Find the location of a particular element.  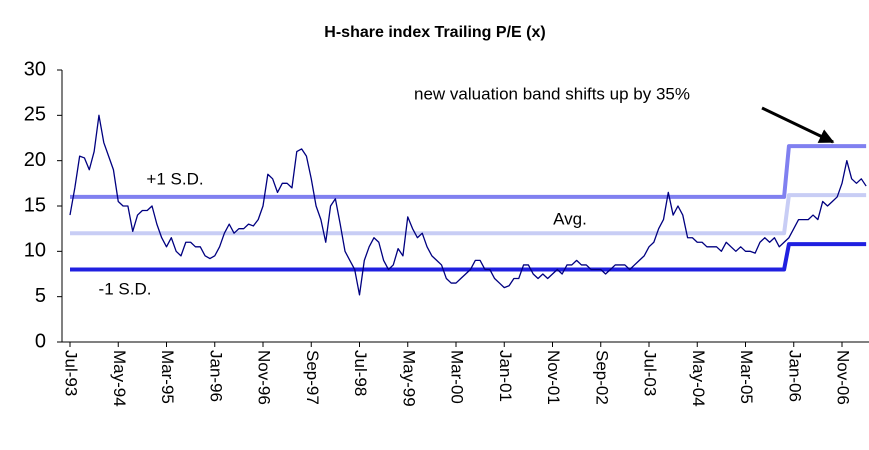

x-tick-label: Jan-01 is located at coordinates (505, 376).